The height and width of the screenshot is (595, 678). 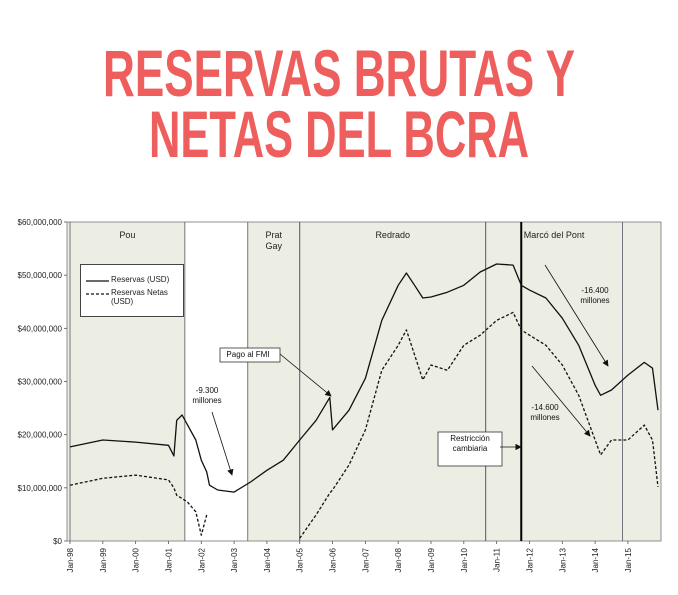 What do you see at coordinates (431, 559) in the screenshot?
I see `x-tick-label: Jan-09` at bounding box center [431, 559].